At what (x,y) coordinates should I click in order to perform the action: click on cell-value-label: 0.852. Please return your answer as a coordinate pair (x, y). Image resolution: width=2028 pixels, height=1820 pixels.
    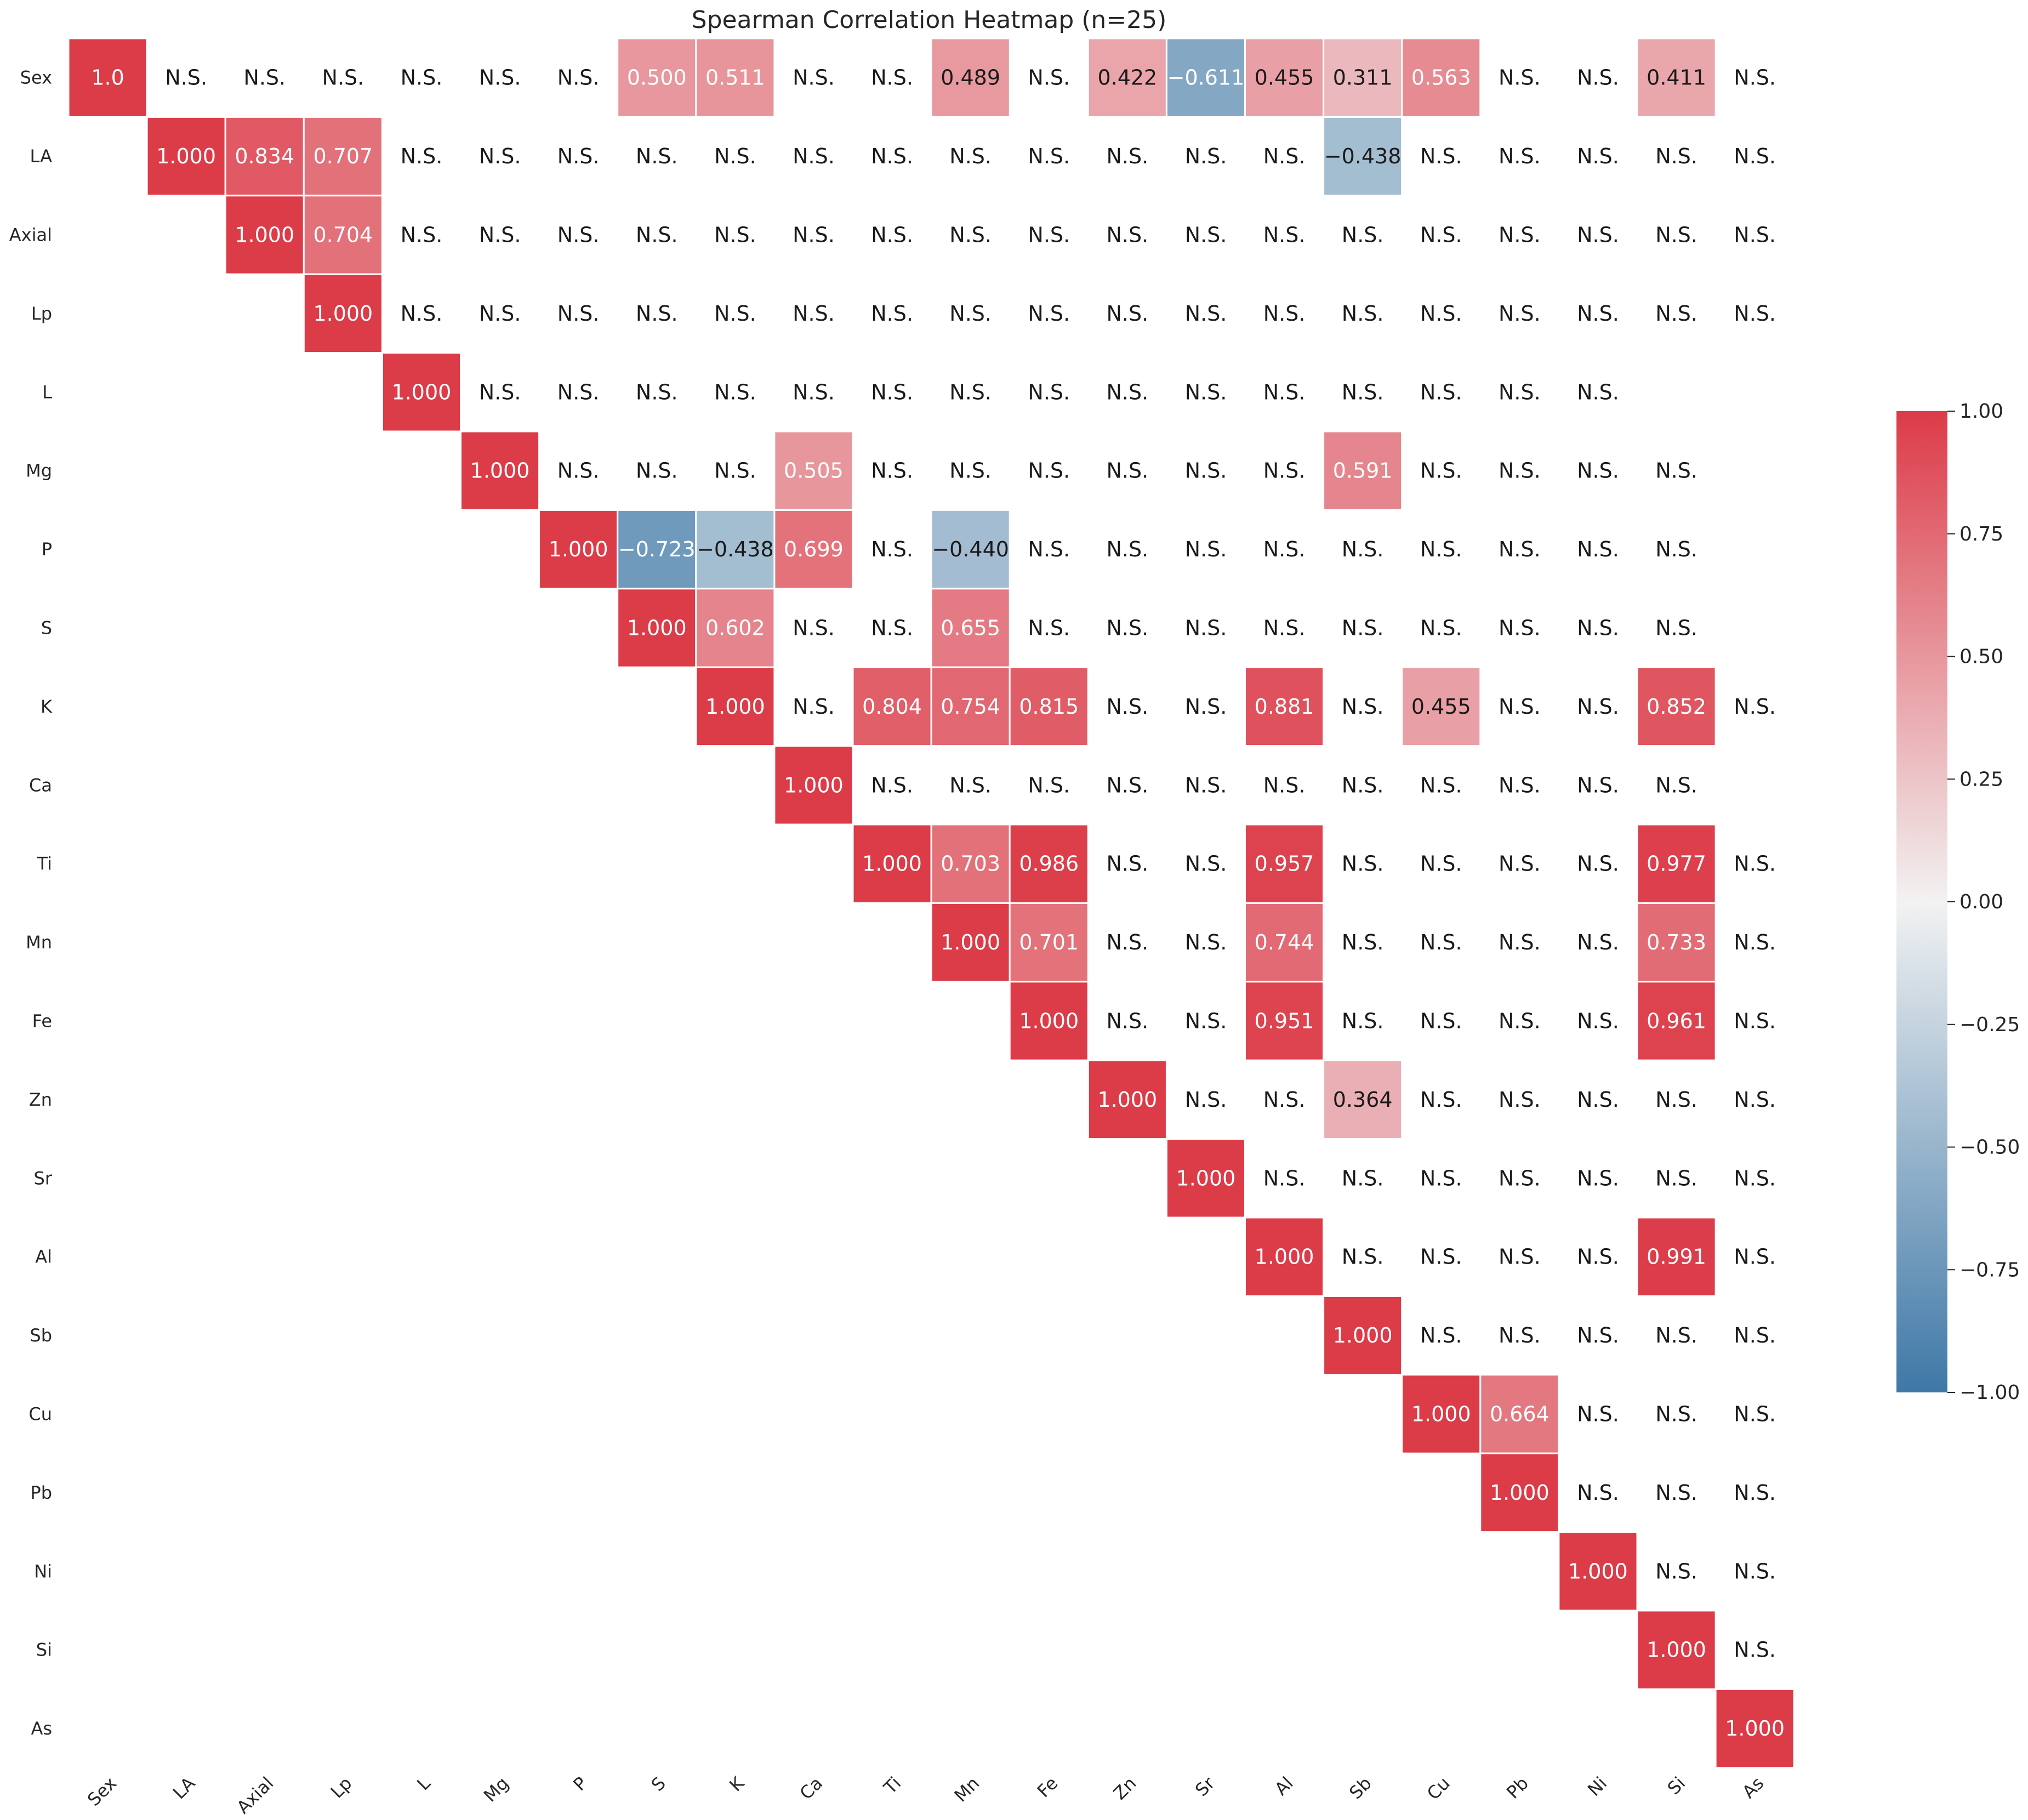
    Looking at the image, I should click on (1676, 707).